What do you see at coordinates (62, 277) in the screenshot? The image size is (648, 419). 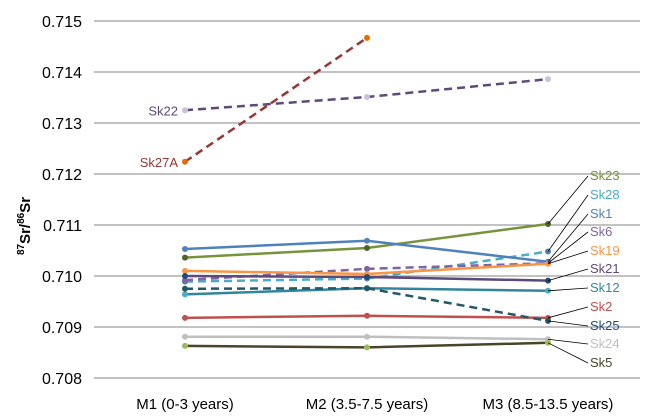 I see `y-tick-label: 0.710` at bounding box center [62, 277].